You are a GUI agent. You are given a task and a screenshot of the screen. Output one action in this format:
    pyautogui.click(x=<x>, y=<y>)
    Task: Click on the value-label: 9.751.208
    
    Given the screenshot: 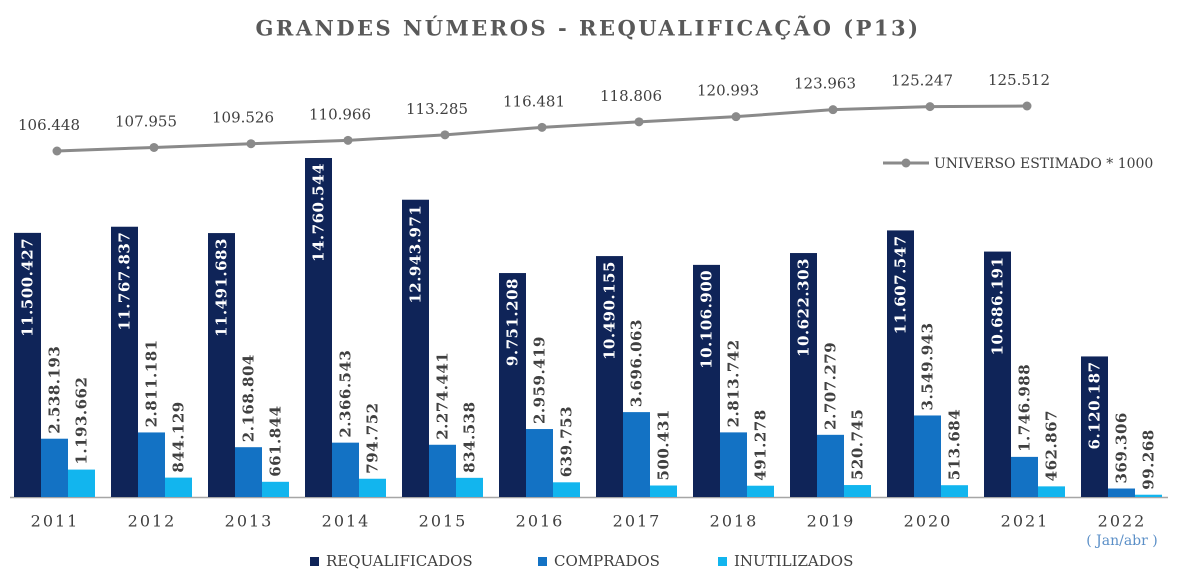 What is the action you would take?
    pyautogui.click(x=513, y=322)
    